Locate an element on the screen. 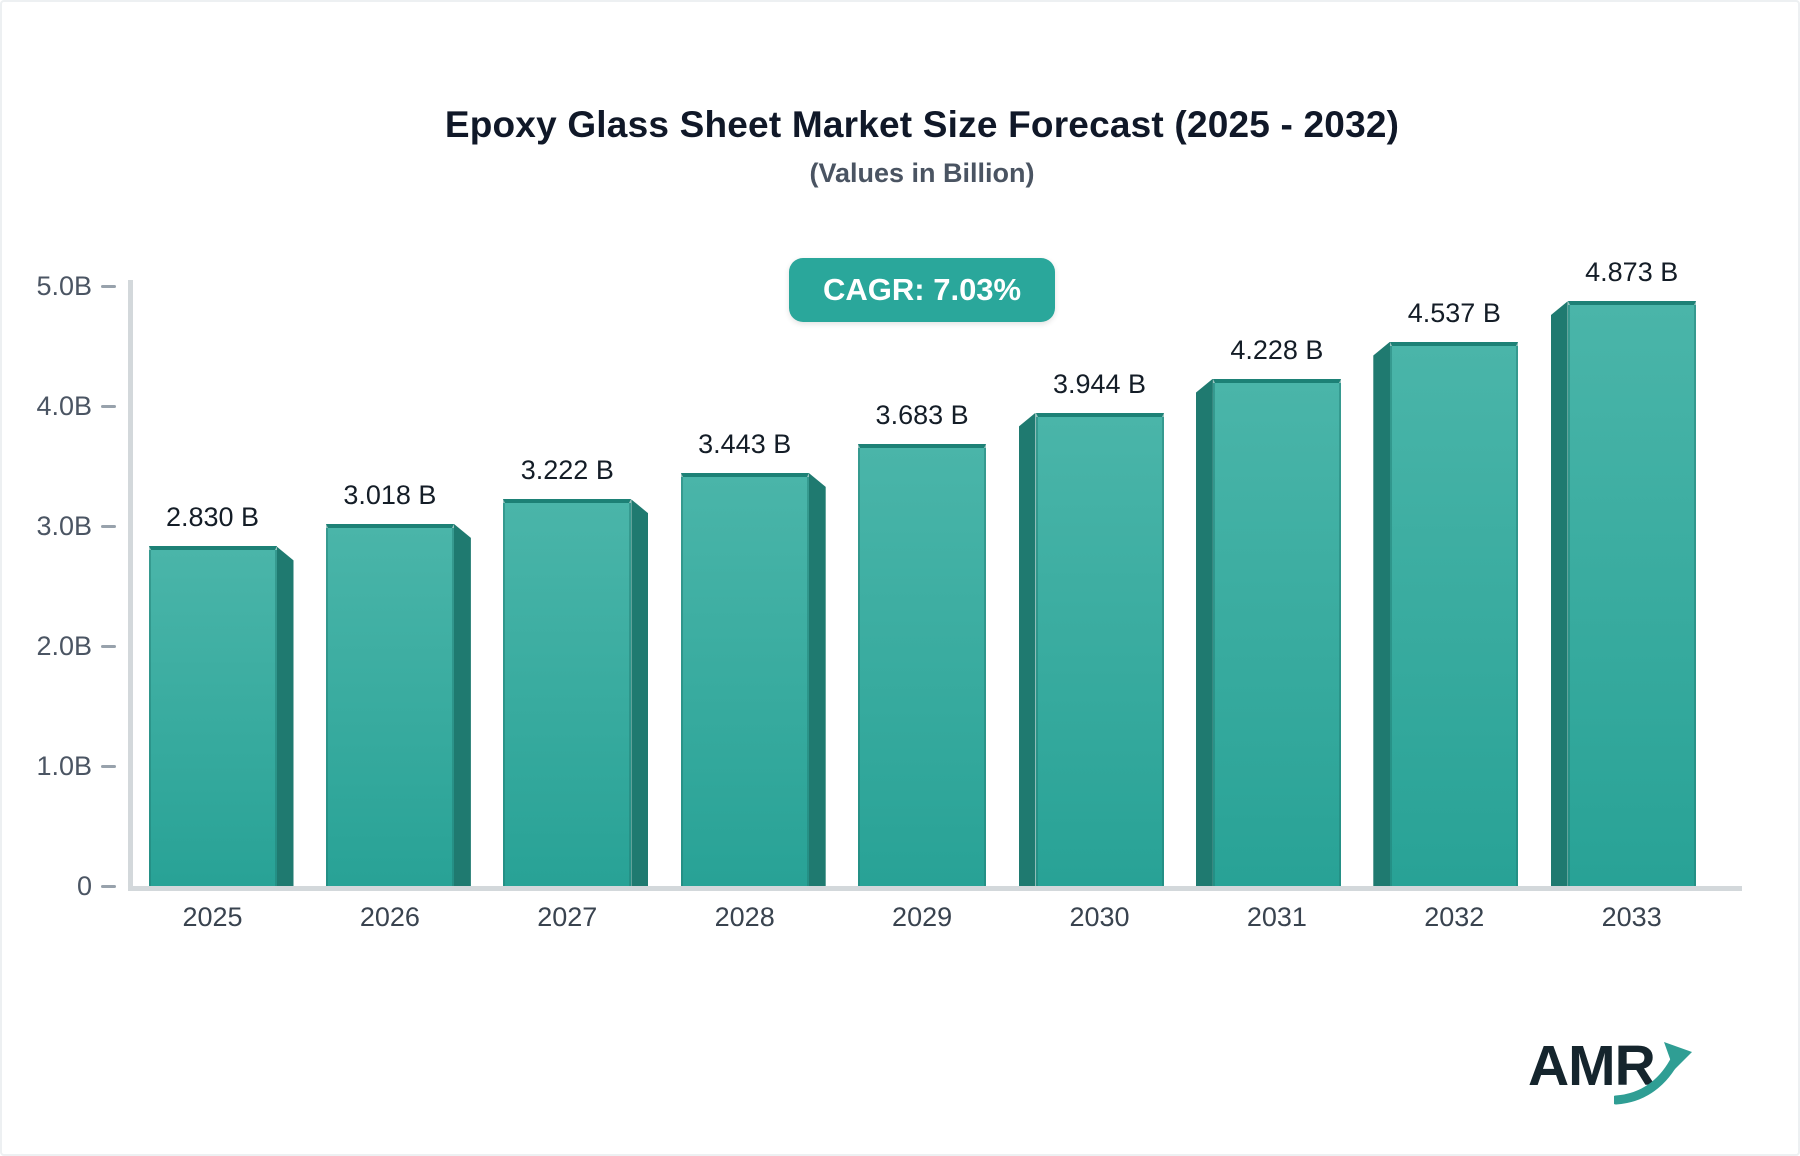 The image size is (1800, 1156). amr-logo-text: AMR is located at coordinates (1592, 1066).